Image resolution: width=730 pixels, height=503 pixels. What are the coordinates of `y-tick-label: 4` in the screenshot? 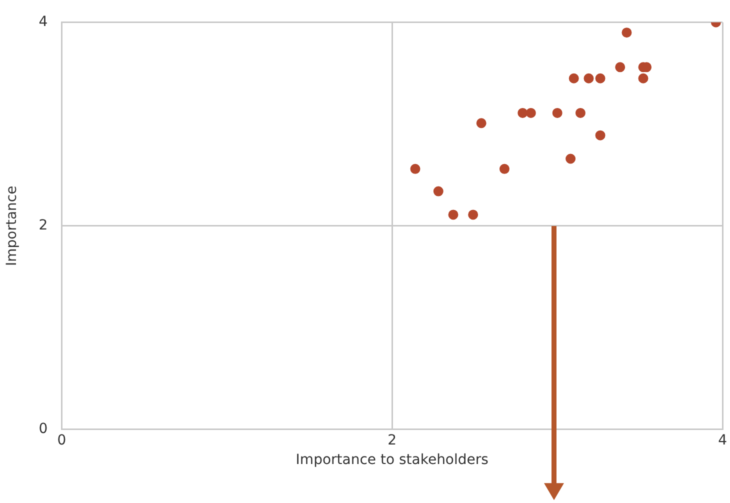 It's located at (43, 22).